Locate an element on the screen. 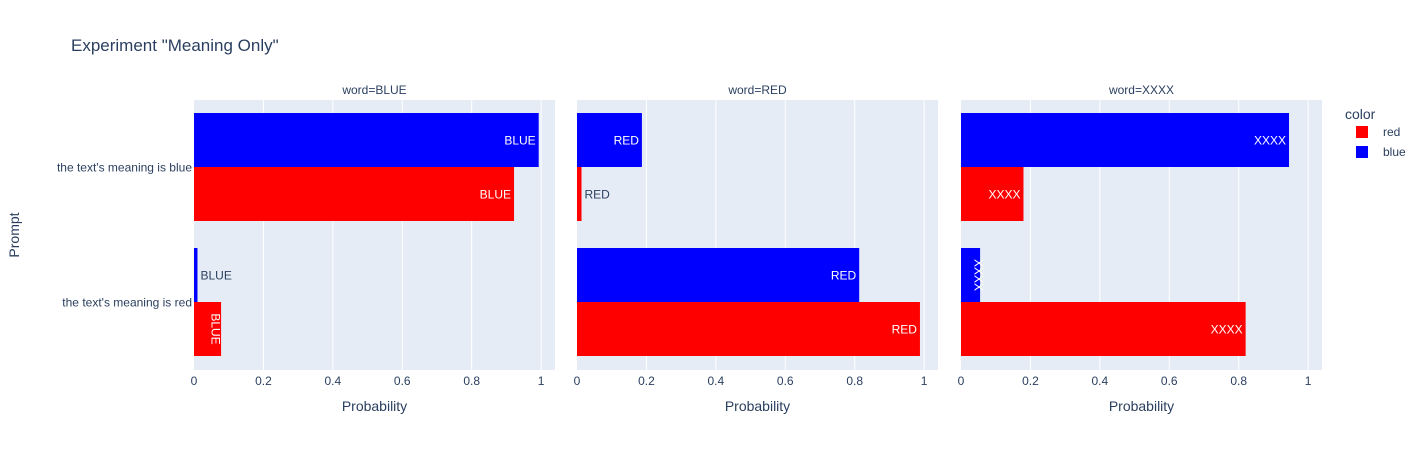 This screenshot has height=450, width=1427. facet-title: word=XXXX is located at coordinates (1141, 90).